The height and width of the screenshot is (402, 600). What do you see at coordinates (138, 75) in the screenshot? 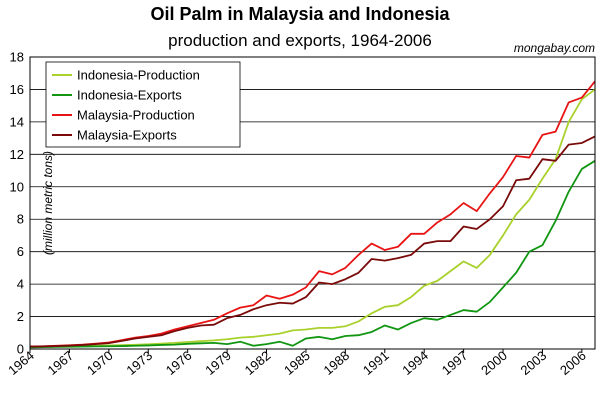
I see `legend-label: Indonesia-Production` at bounding box center [138, 75].